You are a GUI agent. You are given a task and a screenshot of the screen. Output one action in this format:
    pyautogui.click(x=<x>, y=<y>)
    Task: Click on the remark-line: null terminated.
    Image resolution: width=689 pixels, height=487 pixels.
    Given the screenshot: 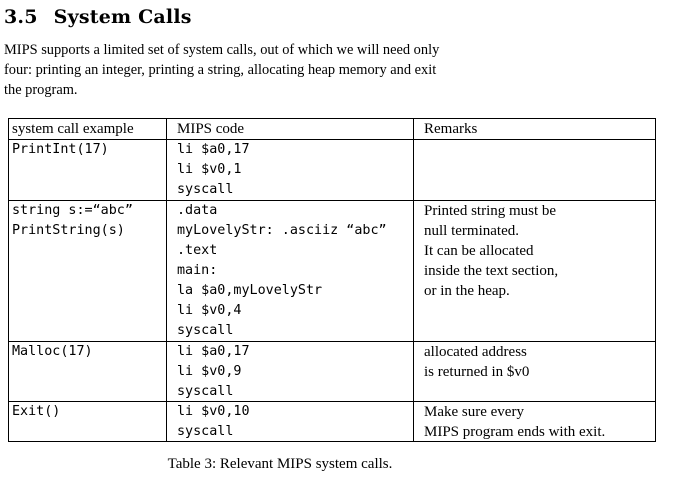 What is the action you would take?
    pyautogui.click(x=471, y=231)
    